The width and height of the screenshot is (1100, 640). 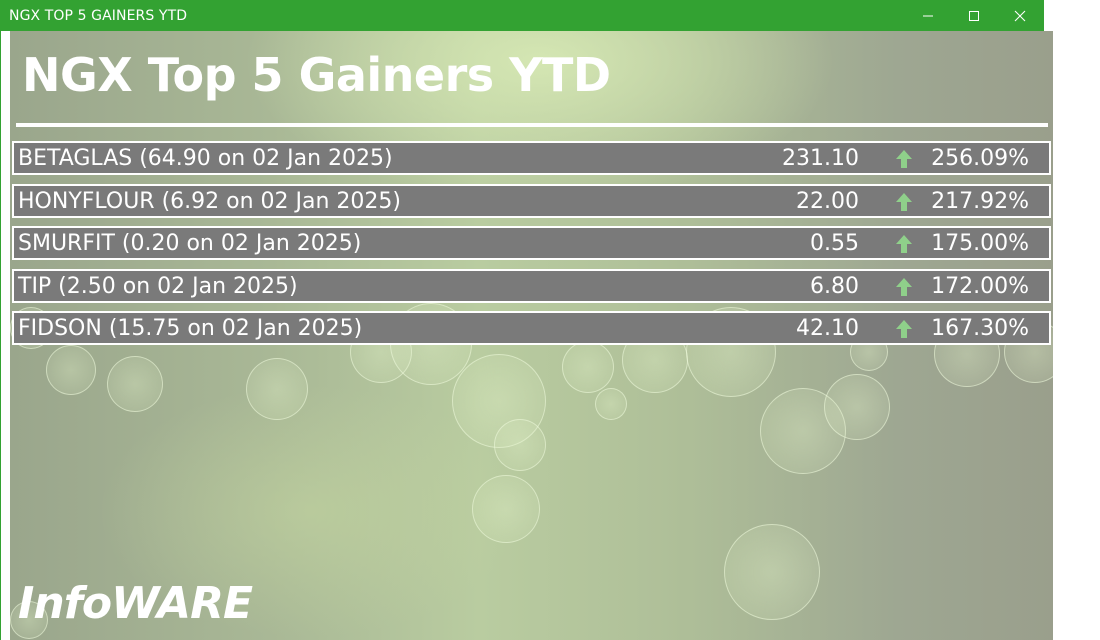 What do you see at coordinates (158, 286) in the screenshot?
I see `gainer-label: TIP (2.50 on 02 Jan 2025)` at bounding box center [158, 286].